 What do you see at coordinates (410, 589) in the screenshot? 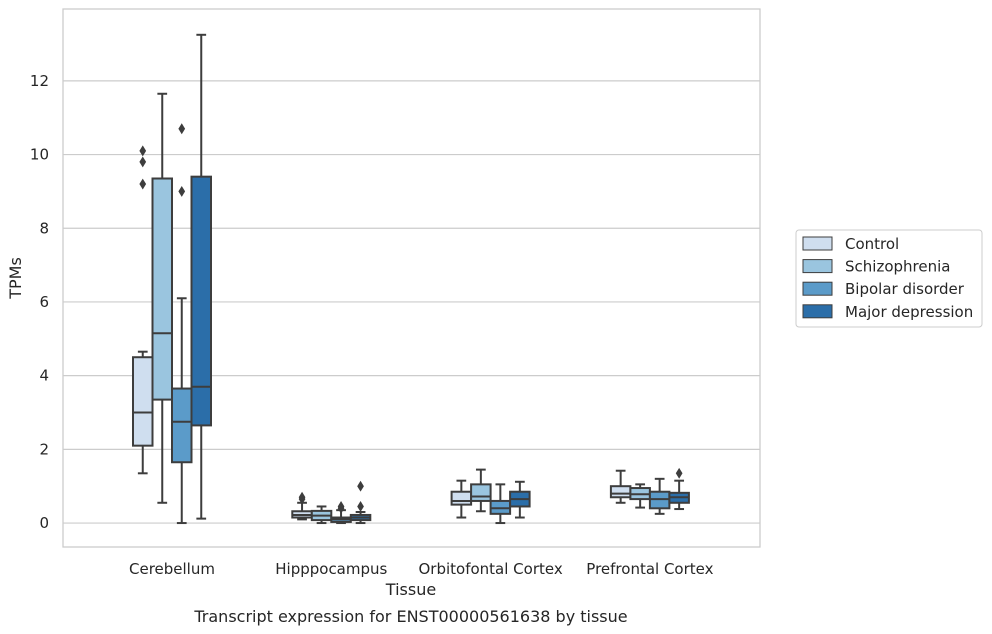
I see `x-axis-label: Tissue` at bounding box center [410, 589].